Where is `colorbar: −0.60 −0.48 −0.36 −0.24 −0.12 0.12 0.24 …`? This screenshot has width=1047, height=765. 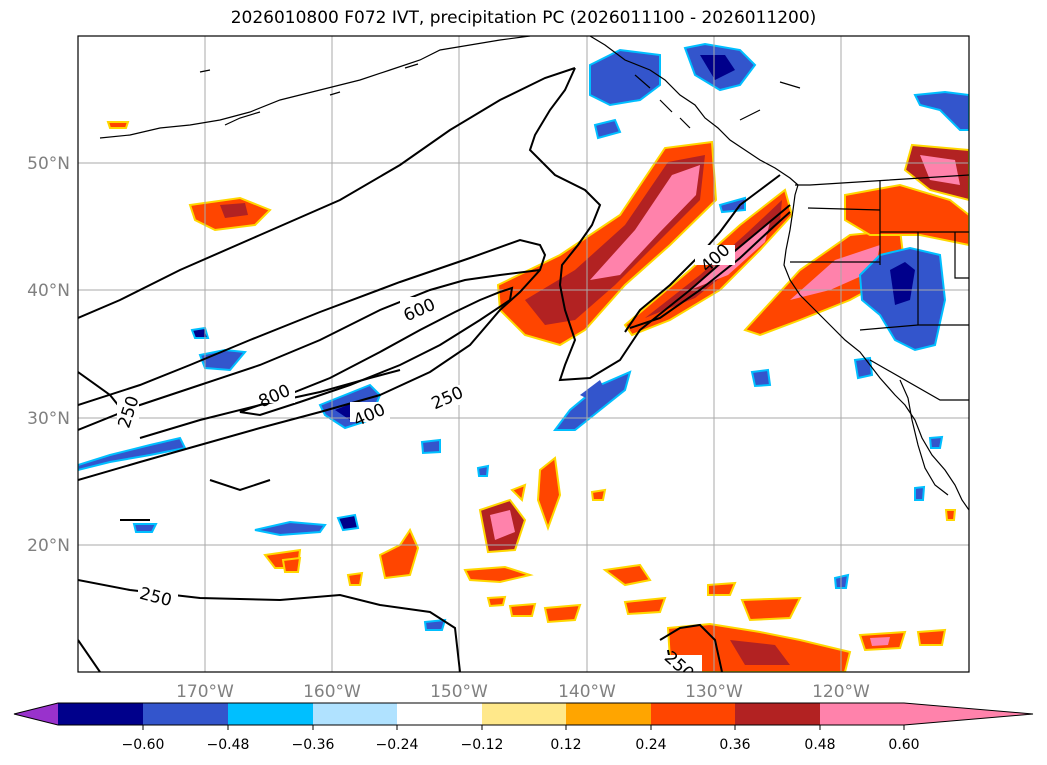
colorbar: −0.60 −0.48 −0.36 −0.24 −0.12 0.12 0.24 … is located at coordinates (523, 727).